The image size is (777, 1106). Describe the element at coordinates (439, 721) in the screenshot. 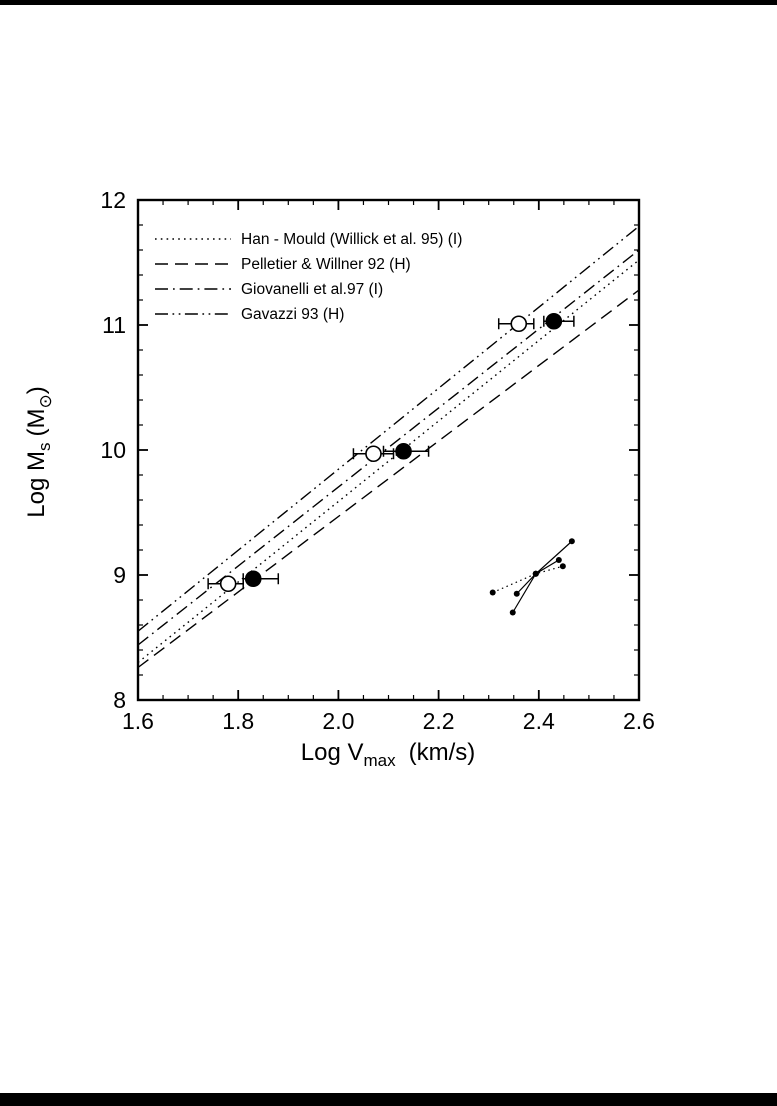

I see `x-tick-label: 2.2` at that location.